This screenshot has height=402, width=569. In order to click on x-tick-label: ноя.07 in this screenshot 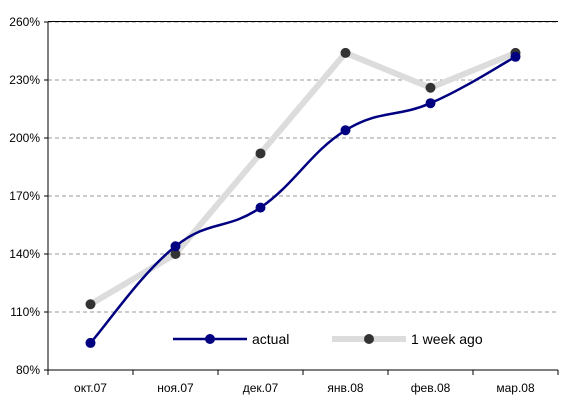, I will do `click(175, 388)`.